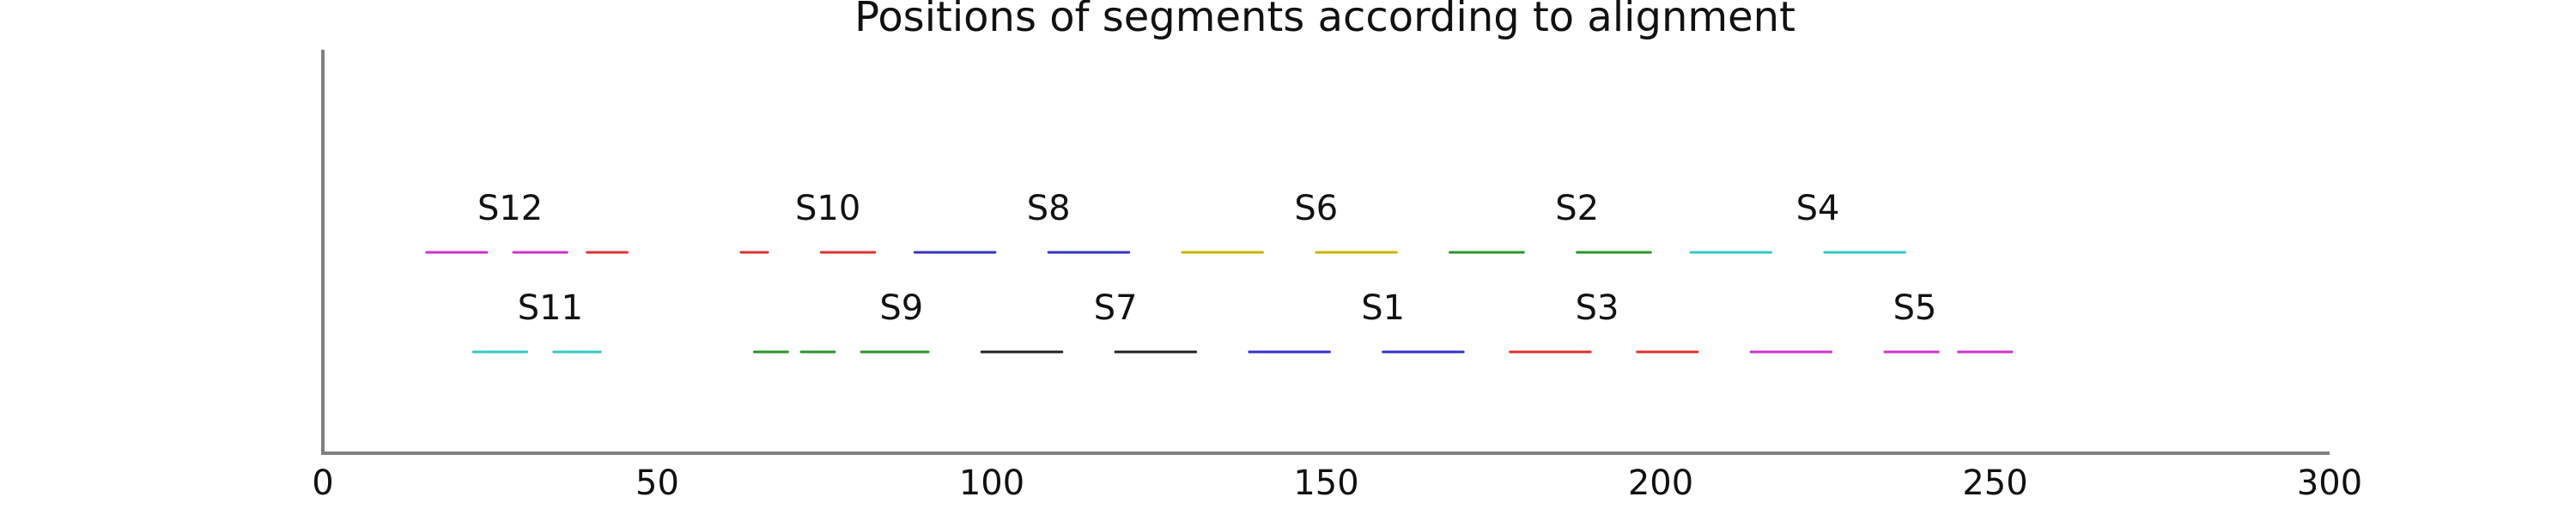 This screenshot has width=2576, height=515. I want to click on x-tick-label: 150, so click(1325, 483).